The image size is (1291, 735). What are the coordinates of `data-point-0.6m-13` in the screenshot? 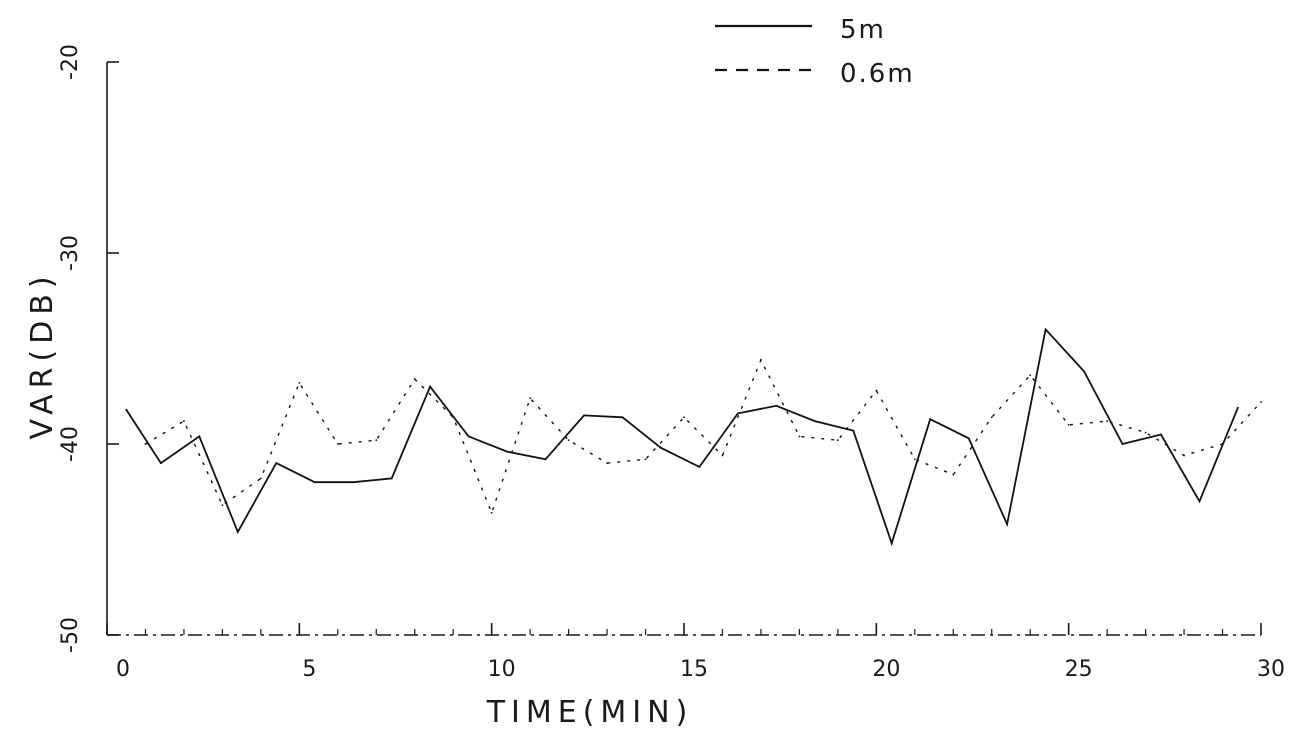 It's located at (645, 459).